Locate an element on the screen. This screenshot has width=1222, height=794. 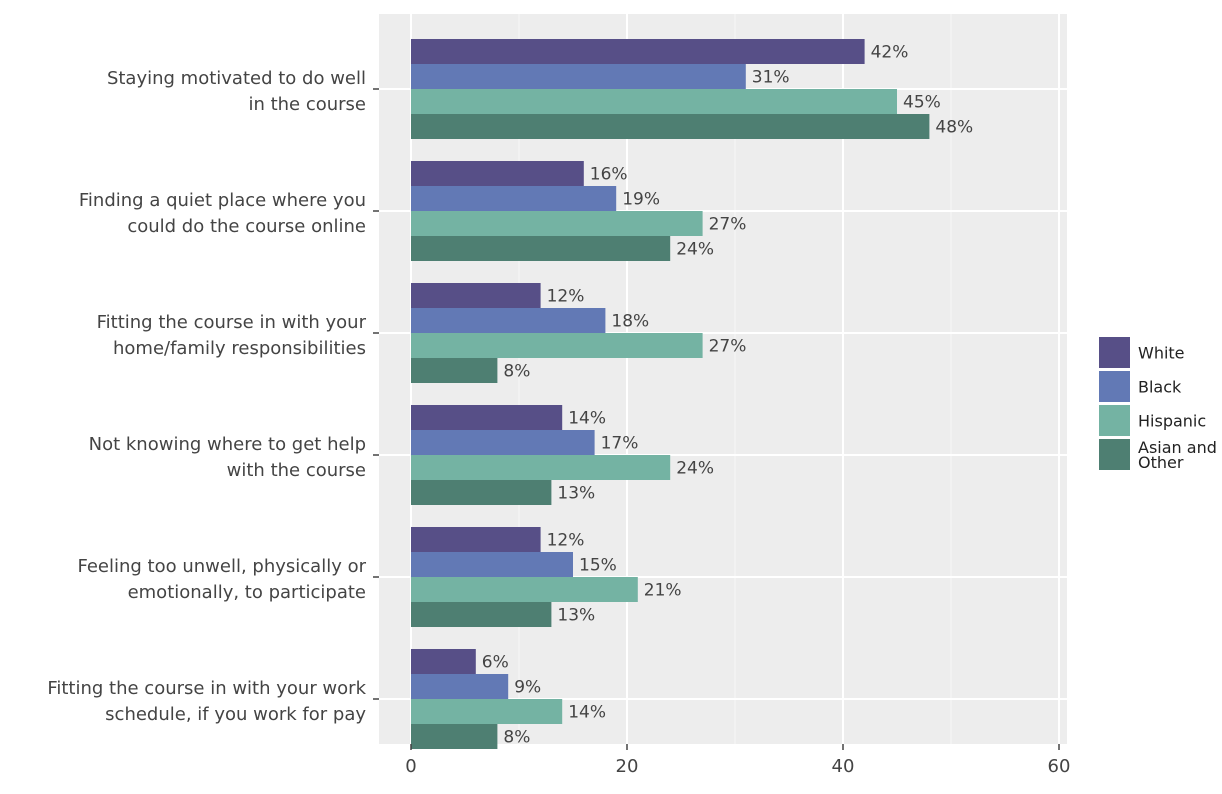
data-label: 6% is located at coordinates (495, 663).